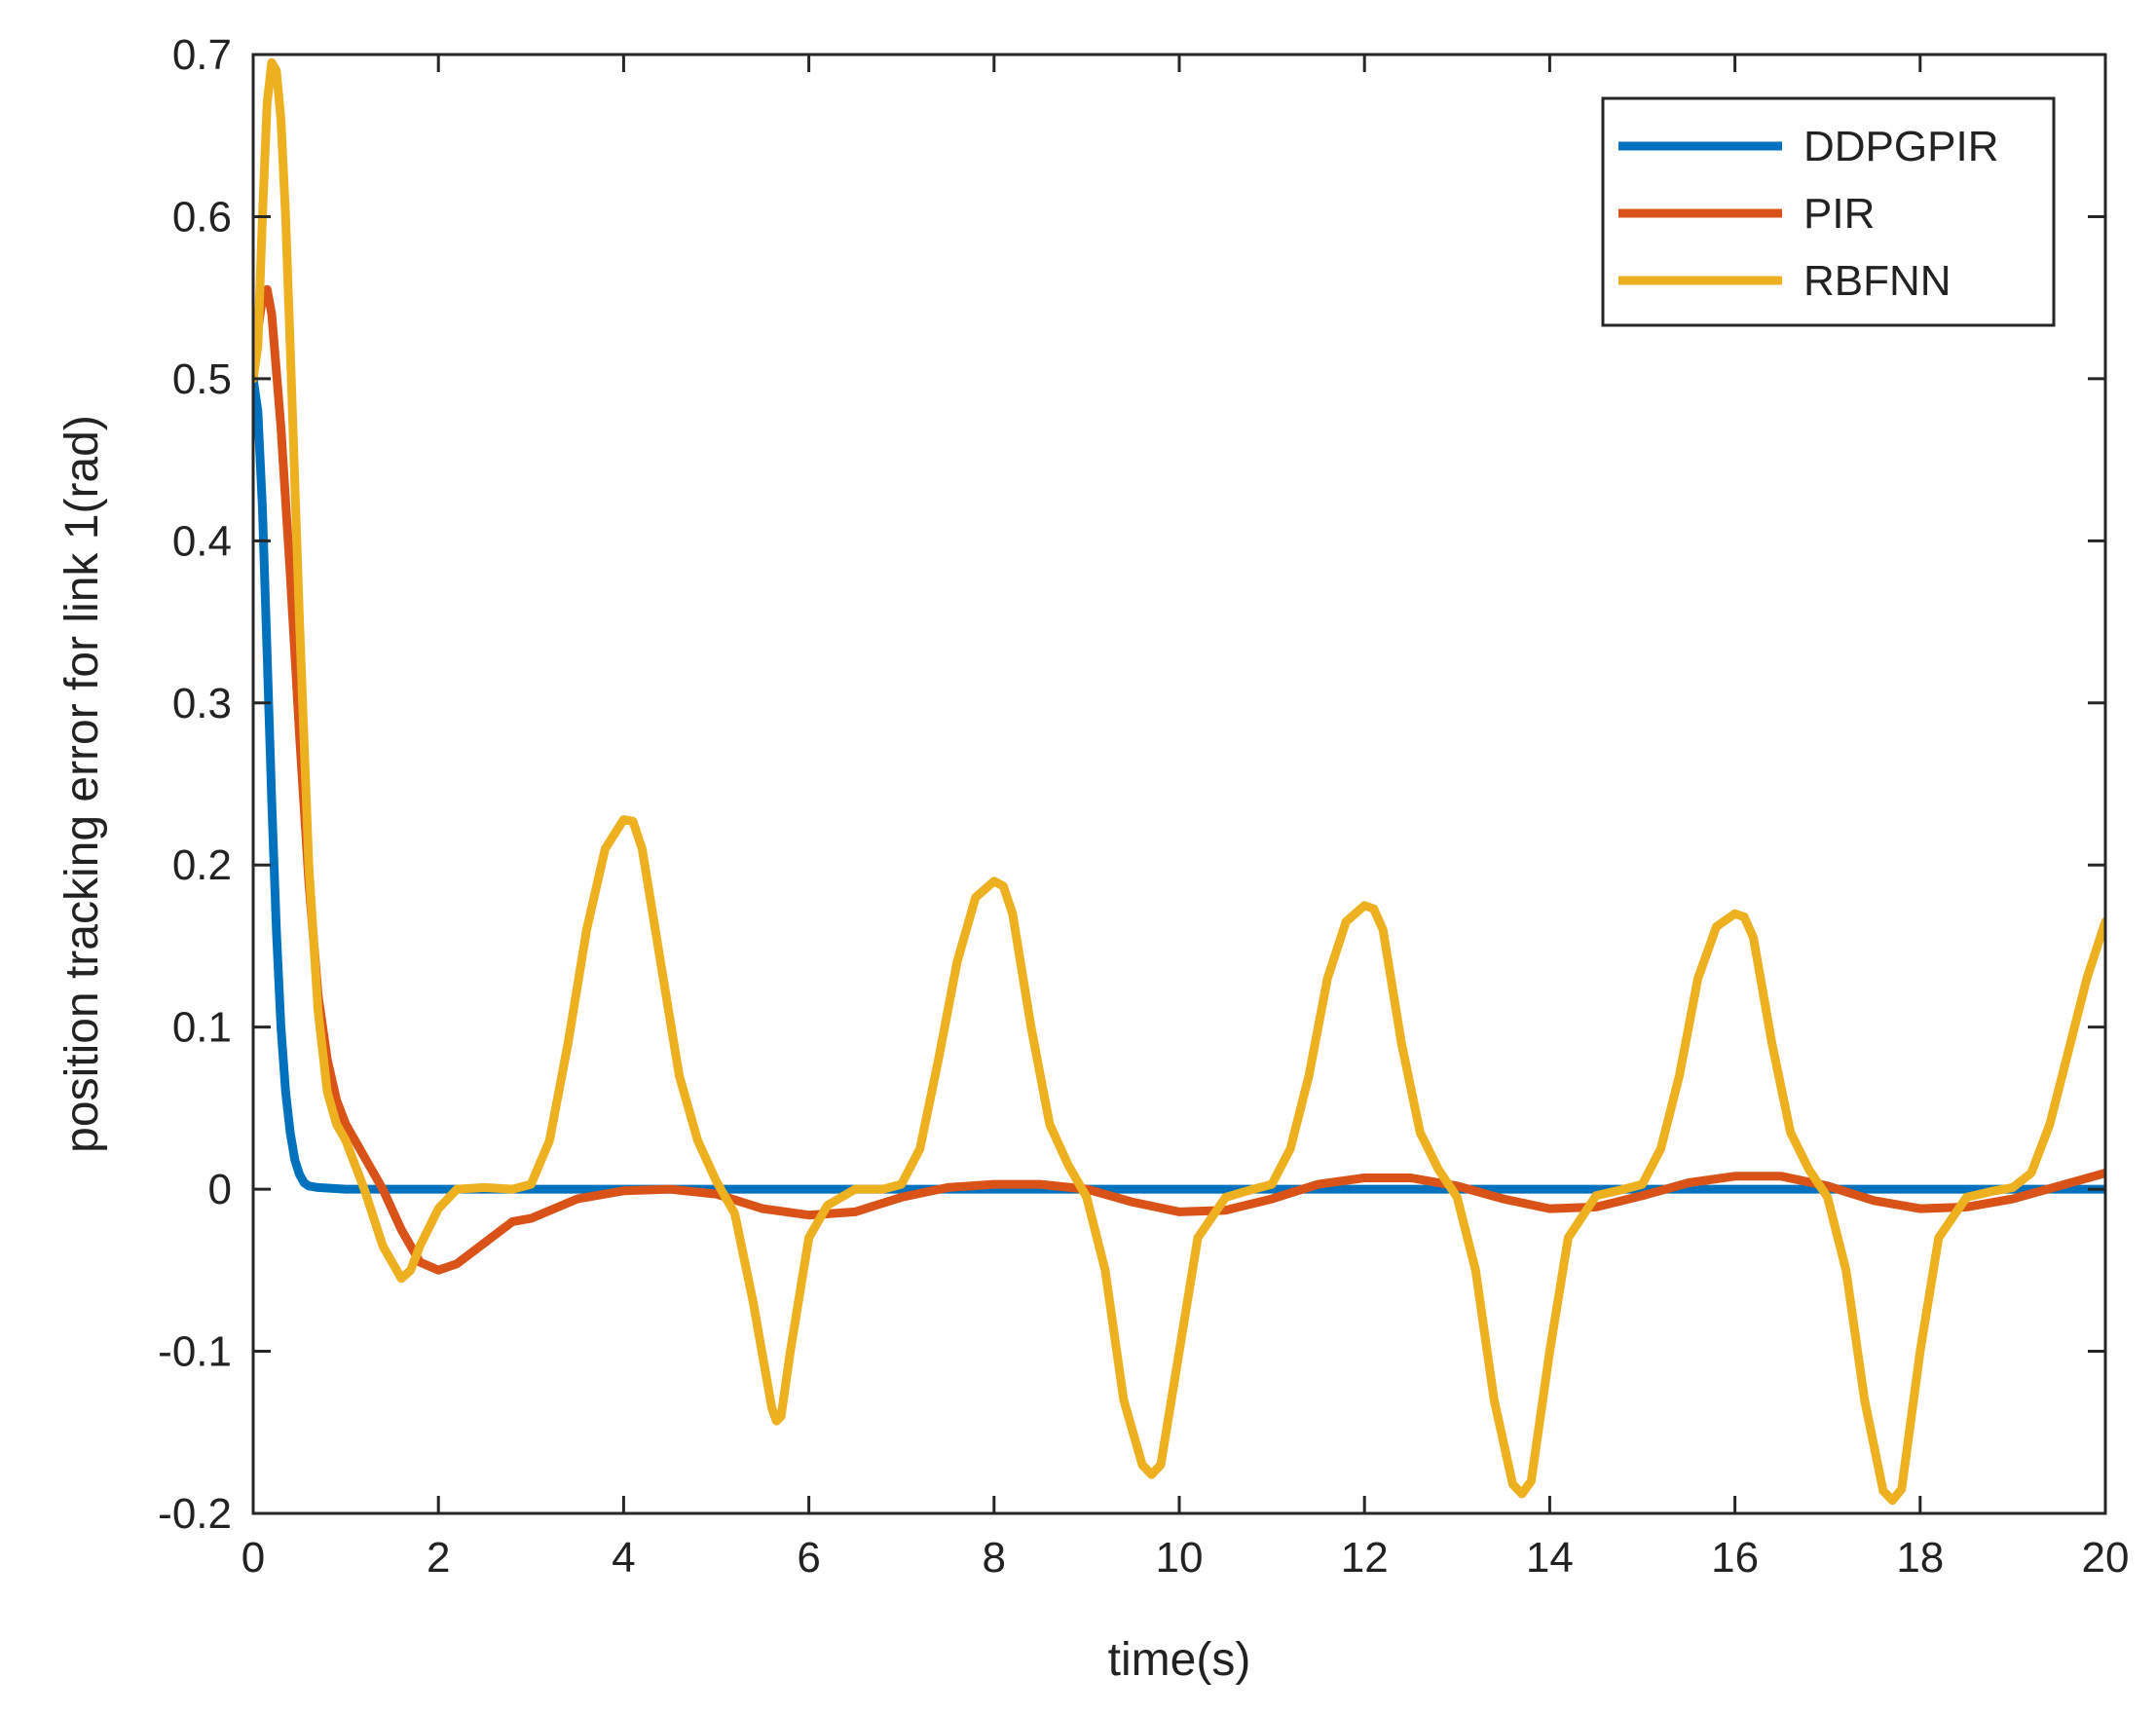 The height and width of the screenshot is (1714, 2156). What do you see at coordinates (995, 1558) in the screenshot?
I see `x-tick-label: 8` at bounding box center [995, 1558].